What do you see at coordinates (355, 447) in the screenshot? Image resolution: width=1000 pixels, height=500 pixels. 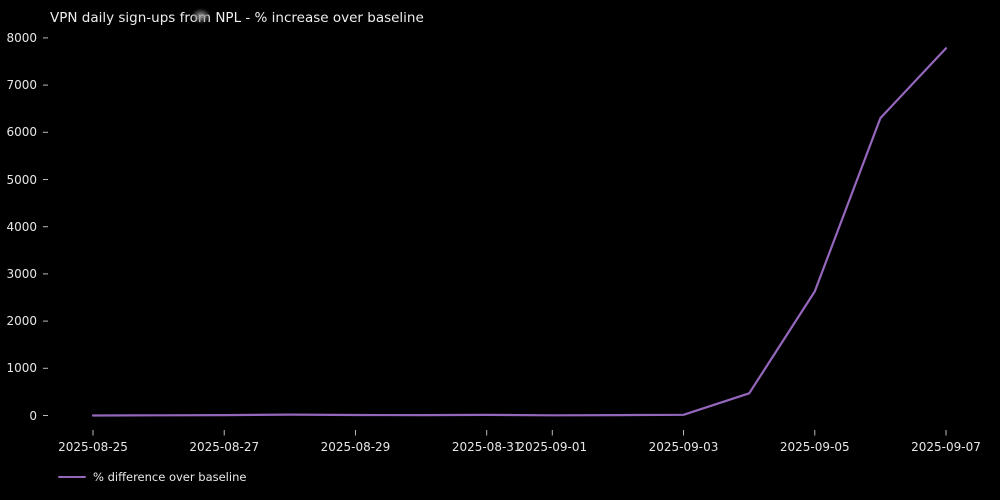 I see `x-tick-label: 2025-08-29` at bounding box center [355, 447].